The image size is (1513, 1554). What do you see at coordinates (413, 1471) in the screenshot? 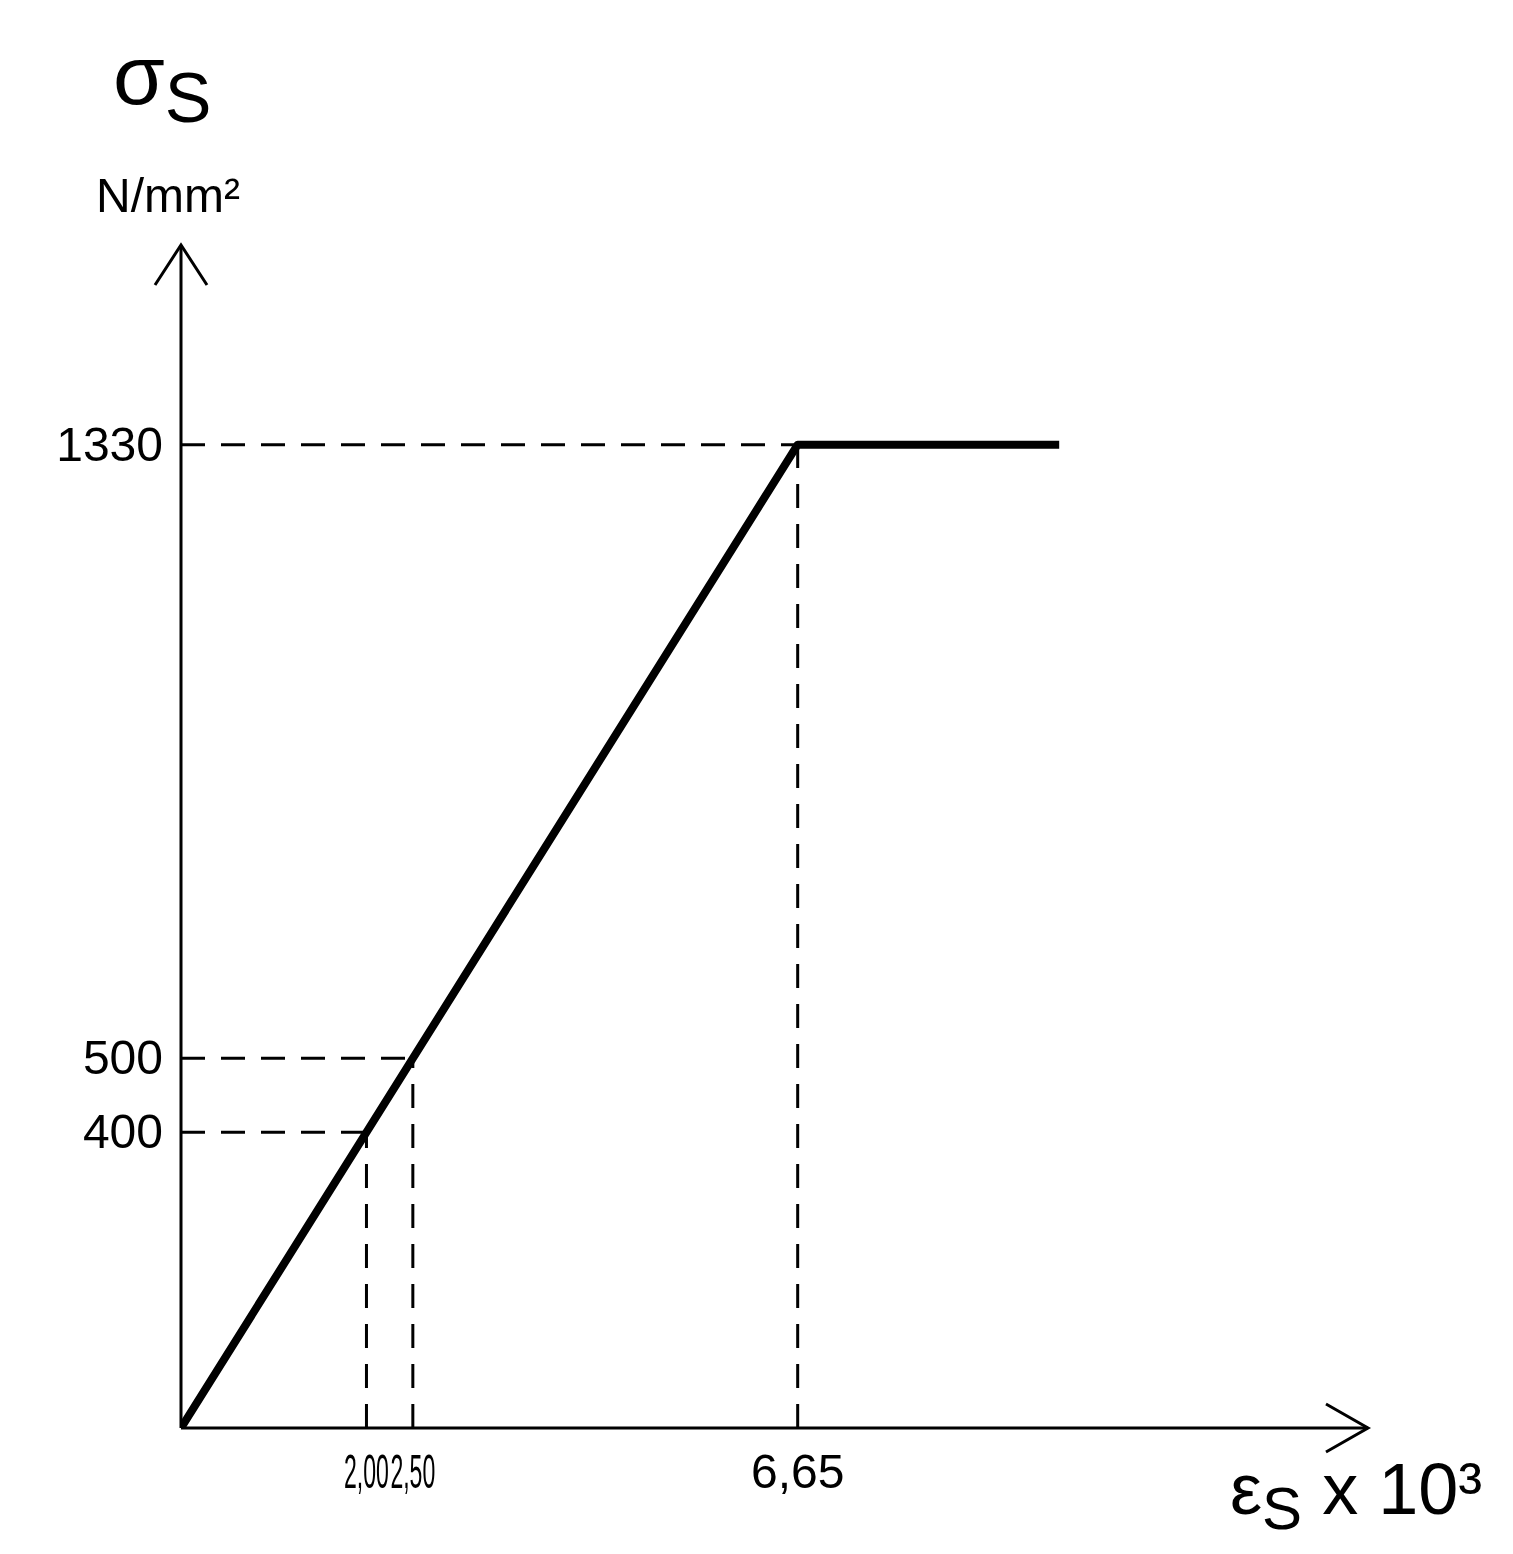
I see `x-tick-label: 2,50` at bounding box center [413, 1471].